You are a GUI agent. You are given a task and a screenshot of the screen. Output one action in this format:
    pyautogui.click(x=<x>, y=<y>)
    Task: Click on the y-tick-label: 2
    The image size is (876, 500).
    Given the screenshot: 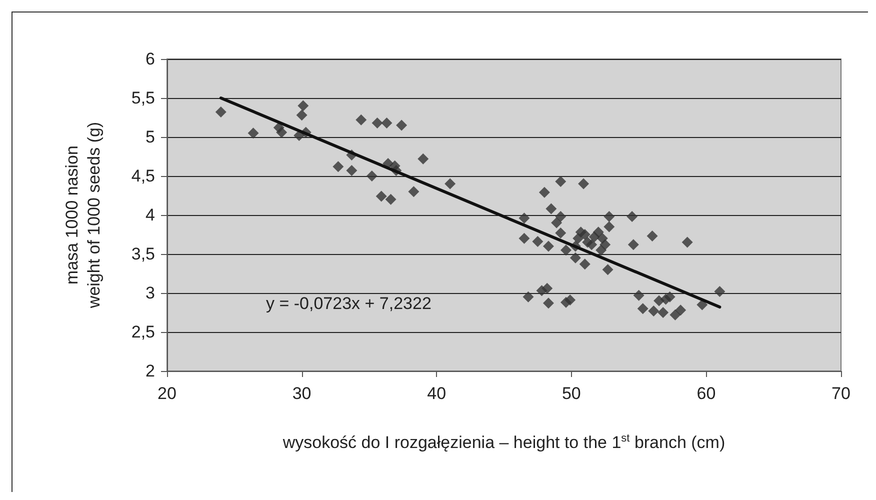 What is the action you would take?
    pyautogui.click(x=150, y=371)
    